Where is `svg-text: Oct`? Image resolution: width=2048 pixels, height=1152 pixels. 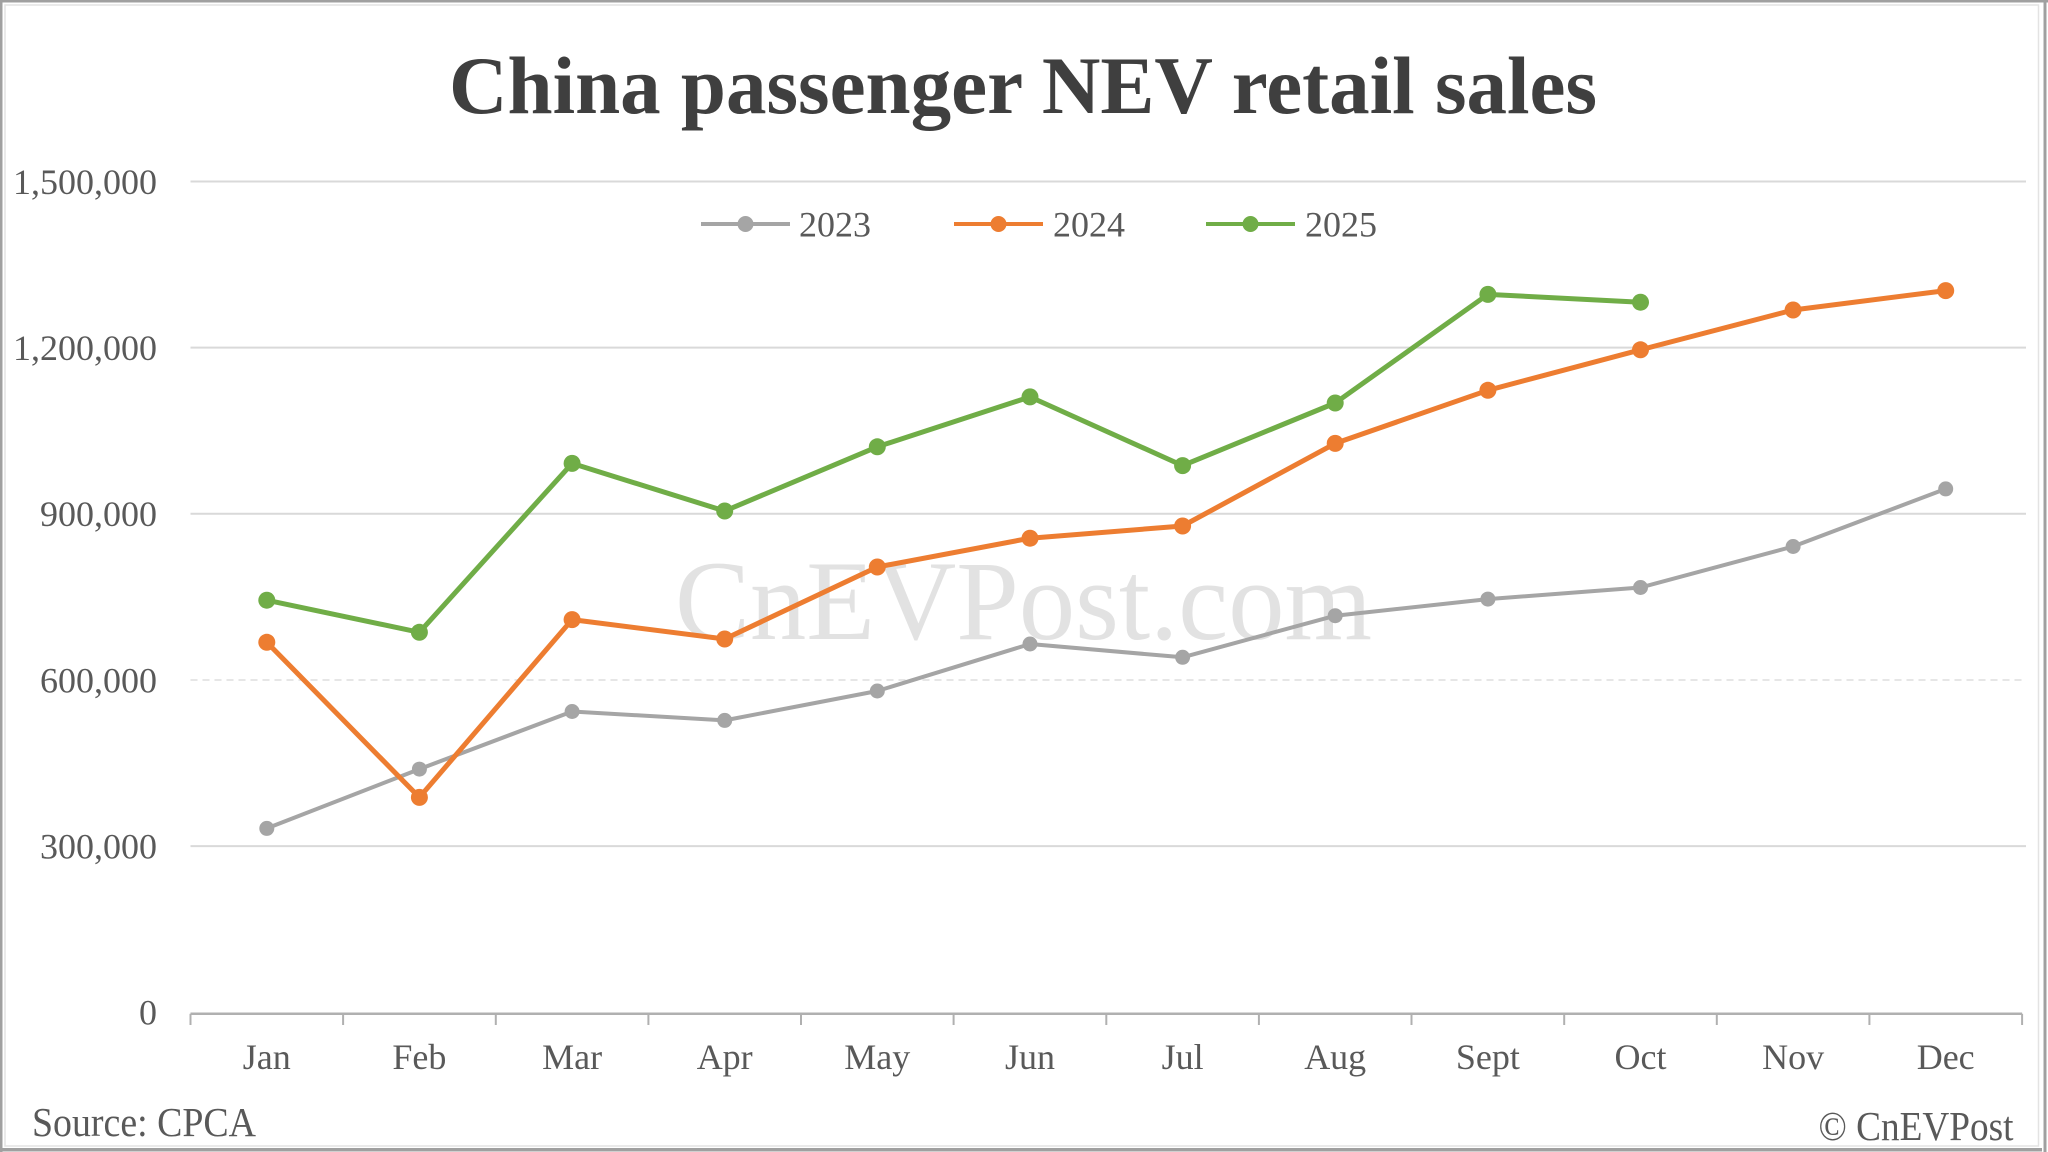 svg-text: Oct is located at coordinates (1641, 1057).